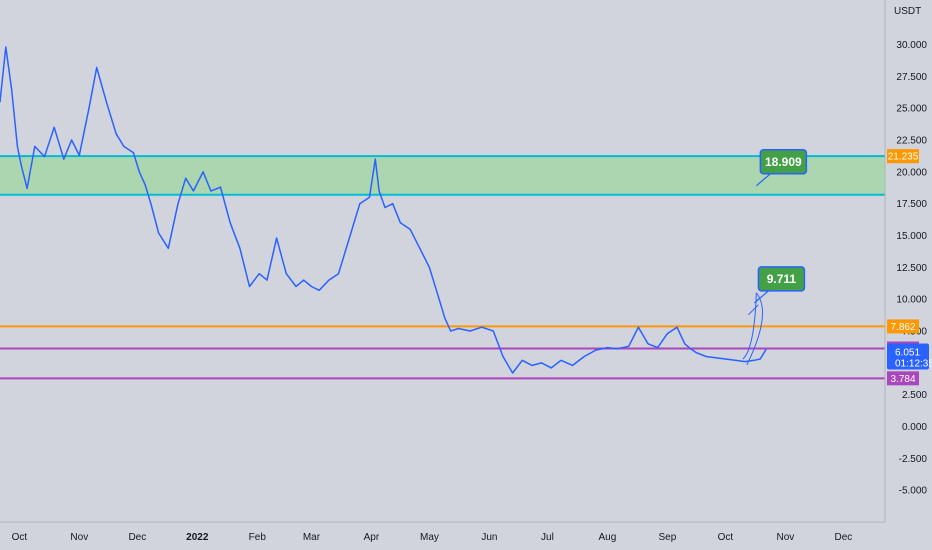 This screenshot has width=932, height=550. What do you see at coordinates (911, 141) in the screenshot?
I see `price-tick-label: 22.500` at bounding box center [911, 141].